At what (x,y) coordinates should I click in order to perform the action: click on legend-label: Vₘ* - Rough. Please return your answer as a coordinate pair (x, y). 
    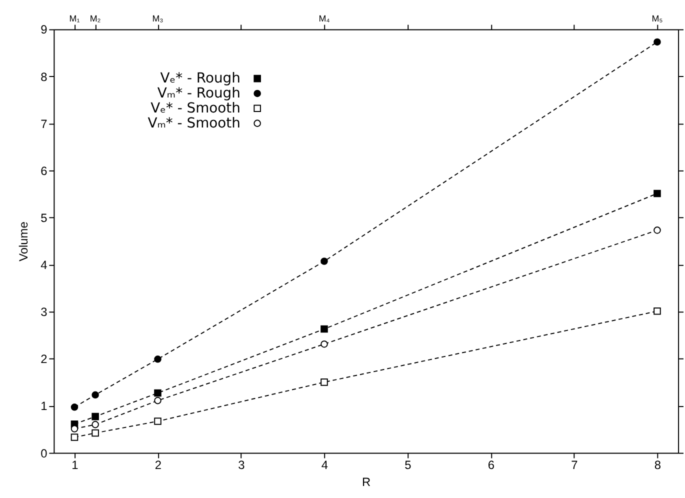
    Looking at the image, I should click on (198, 93).